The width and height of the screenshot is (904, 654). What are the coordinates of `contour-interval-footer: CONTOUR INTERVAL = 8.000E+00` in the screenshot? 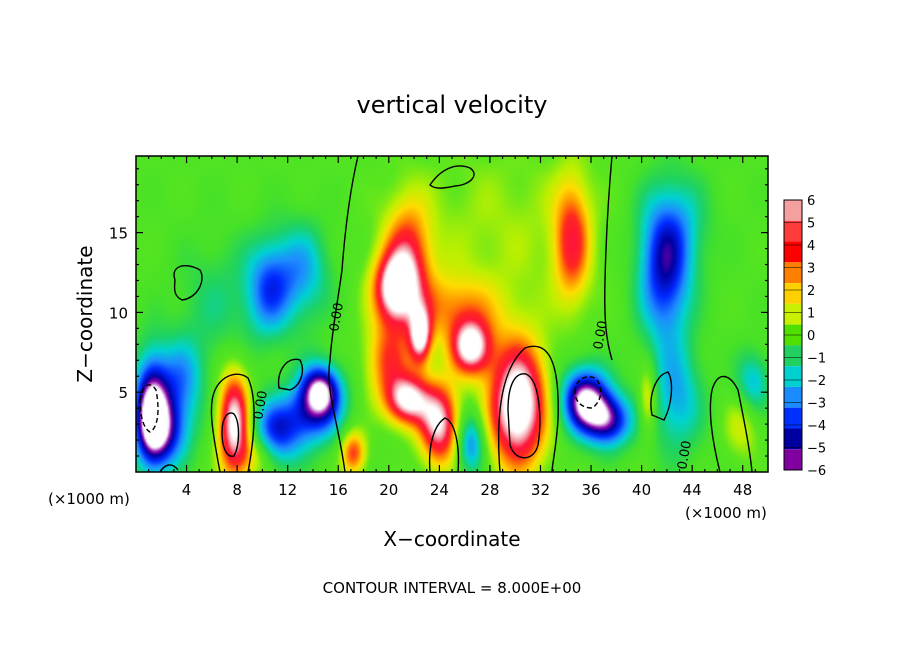 It's located at (452, 588).